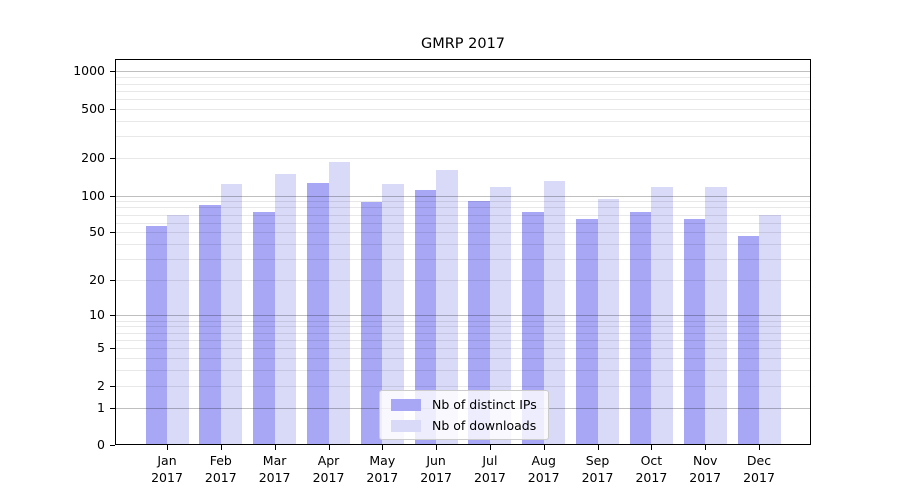 This screenshot has width=900, height=500. I want to click on x-tick-label-sep: Sep 2017, so click(598, 469).